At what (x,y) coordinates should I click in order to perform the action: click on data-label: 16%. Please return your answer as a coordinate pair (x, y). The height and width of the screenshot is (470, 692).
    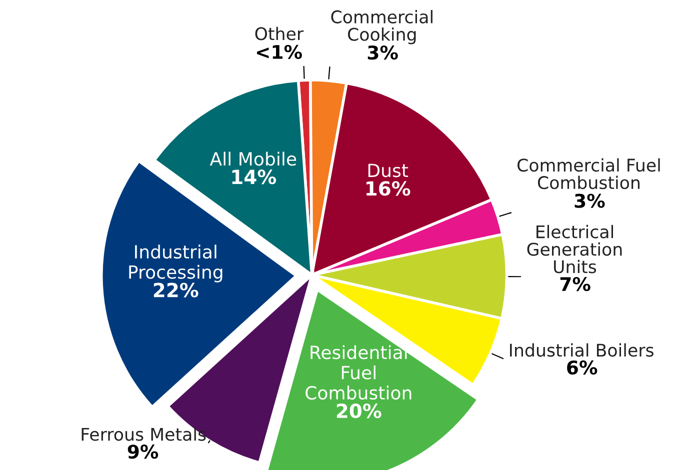
    Looking at the image, I should click on (388, 188).